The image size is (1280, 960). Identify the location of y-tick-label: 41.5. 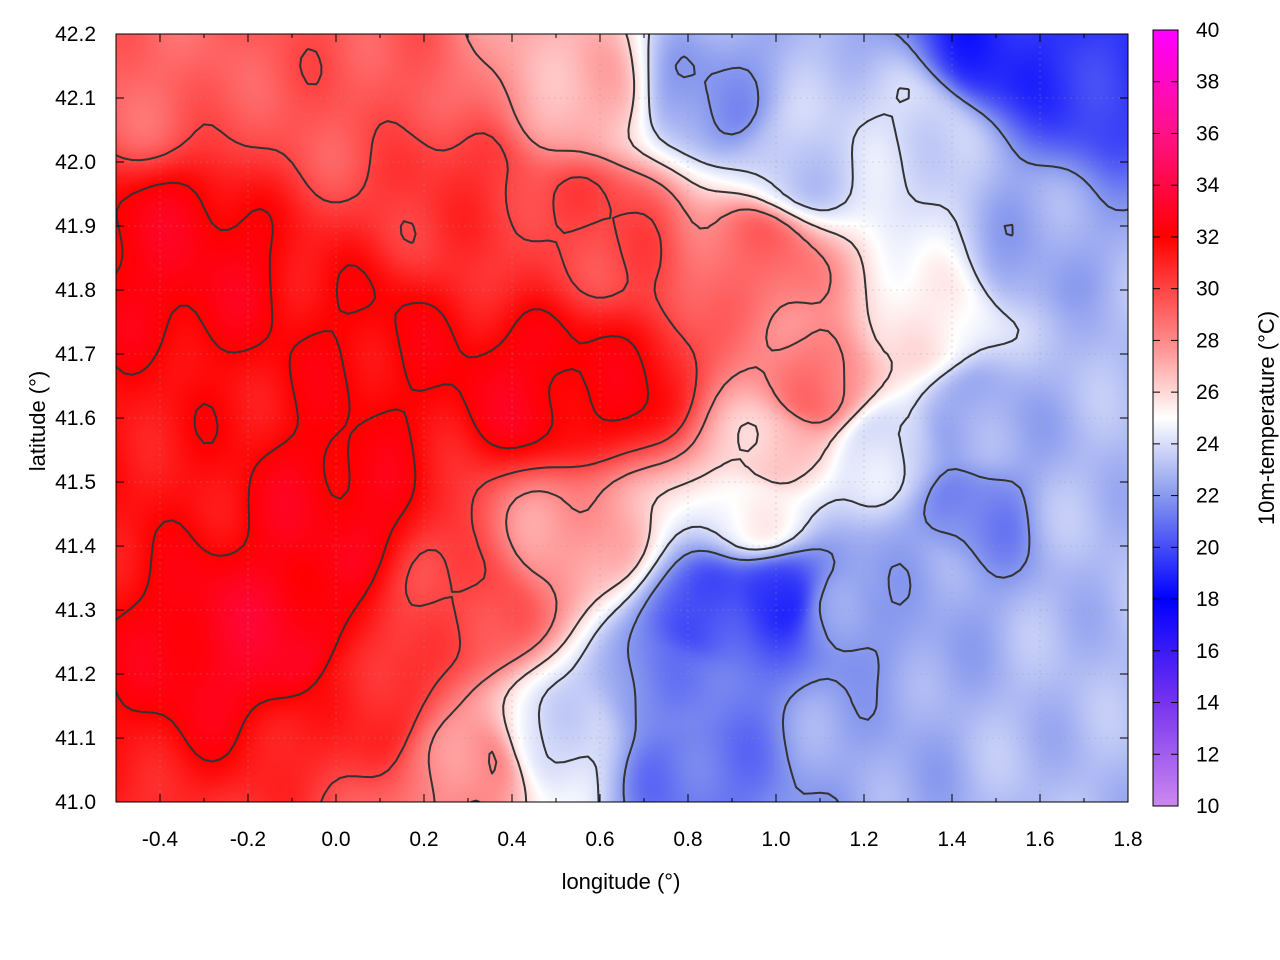
(75, 482).